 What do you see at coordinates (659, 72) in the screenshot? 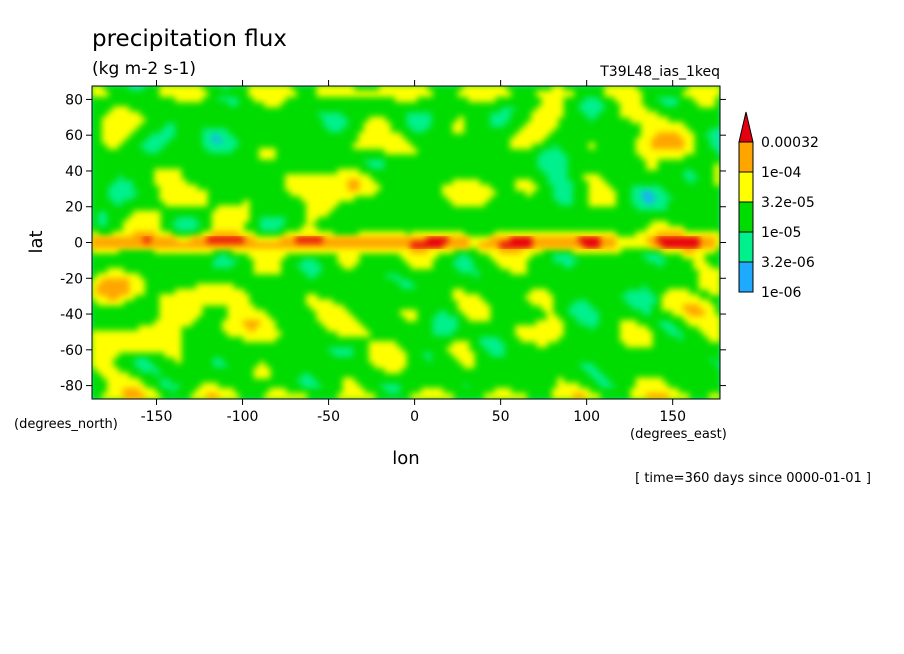
I see `dataset-label: T39L48_ias_1keq` at bounding box center [659, 72].